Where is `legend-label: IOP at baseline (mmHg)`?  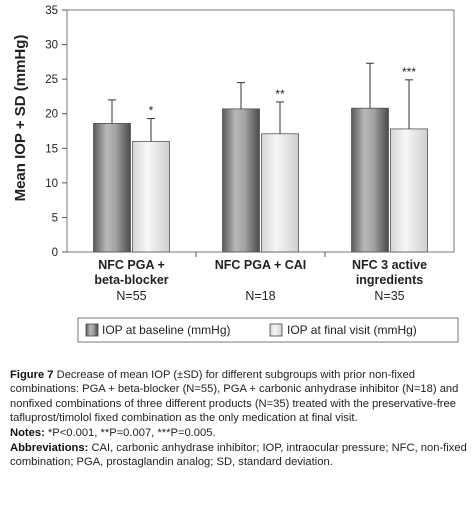 legend-label: IOP at baseline (mmHg) is located at coordinates (166, 330).